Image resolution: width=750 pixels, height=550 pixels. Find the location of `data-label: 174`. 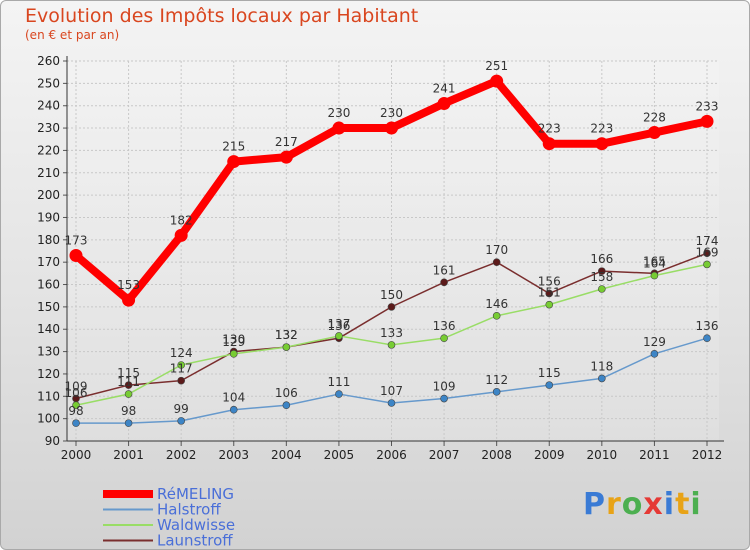

data-label: 174 is located at coordinates (707, 241).